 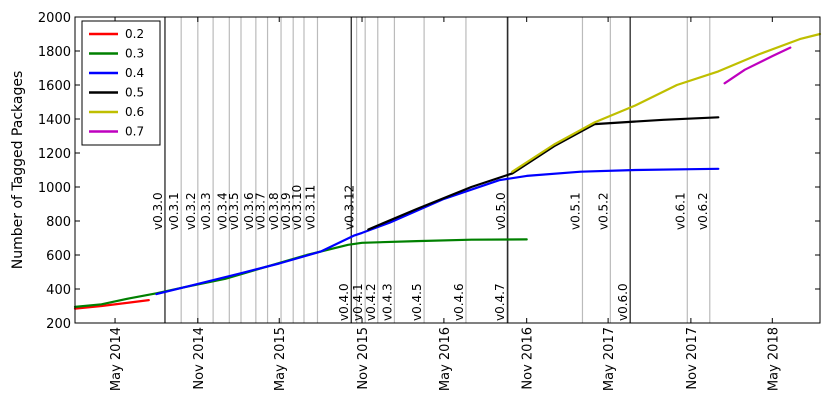 What do you see at coordinates (58, 290) in the screenshot?
I see `y-tick-label: 400` at bounding box center [58, 290].